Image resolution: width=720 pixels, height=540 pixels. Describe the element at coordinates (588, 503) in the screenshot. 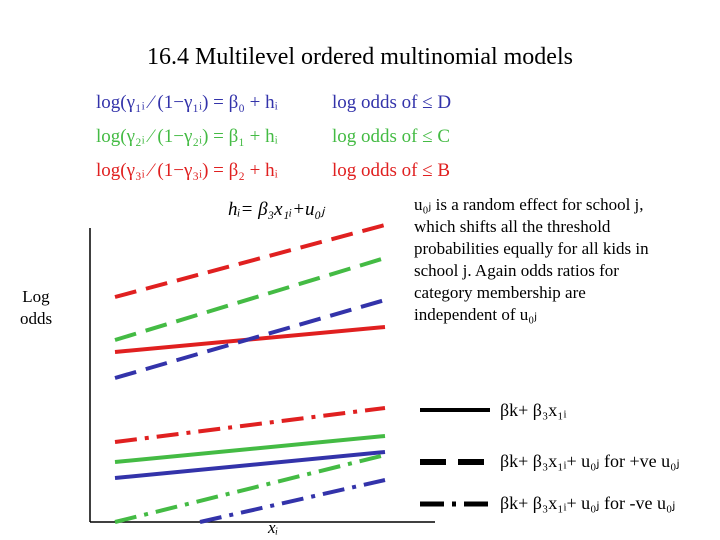

I see `legend-entry: βk+ β₃x₁ᵢ+ u₀ⱼ for -ve u₀ⱼ` at that location.